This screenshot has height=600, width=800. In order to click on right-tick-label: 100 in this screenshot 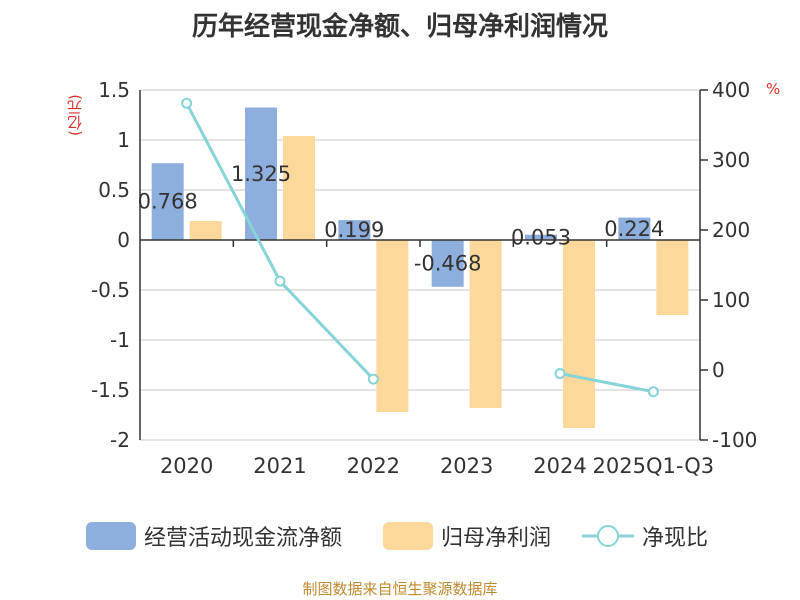, I will do `click(731, 300)`.